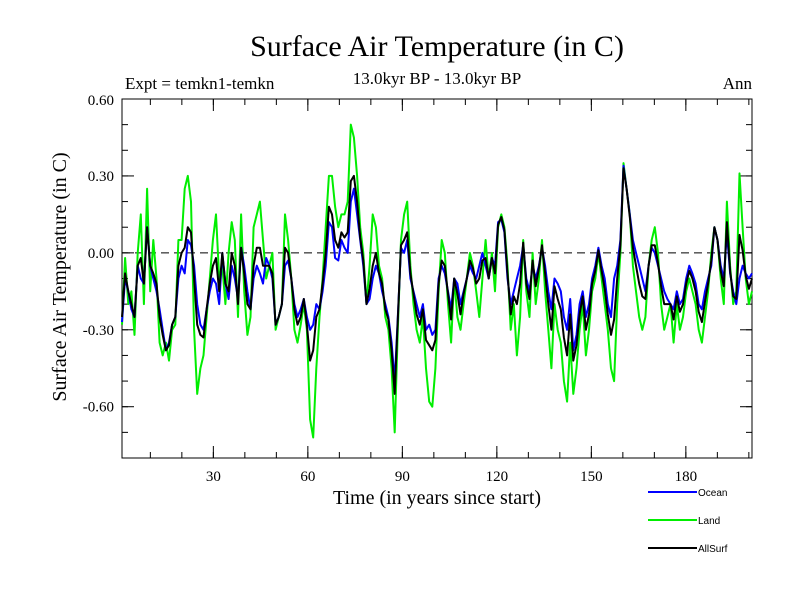 Image resolution: width=800 pixels, height=600 pixels. What do you see at coordinates (101, 177) in the screenshot?
I see `y-tick-label: 0.30` at bounding box center [101, 177].